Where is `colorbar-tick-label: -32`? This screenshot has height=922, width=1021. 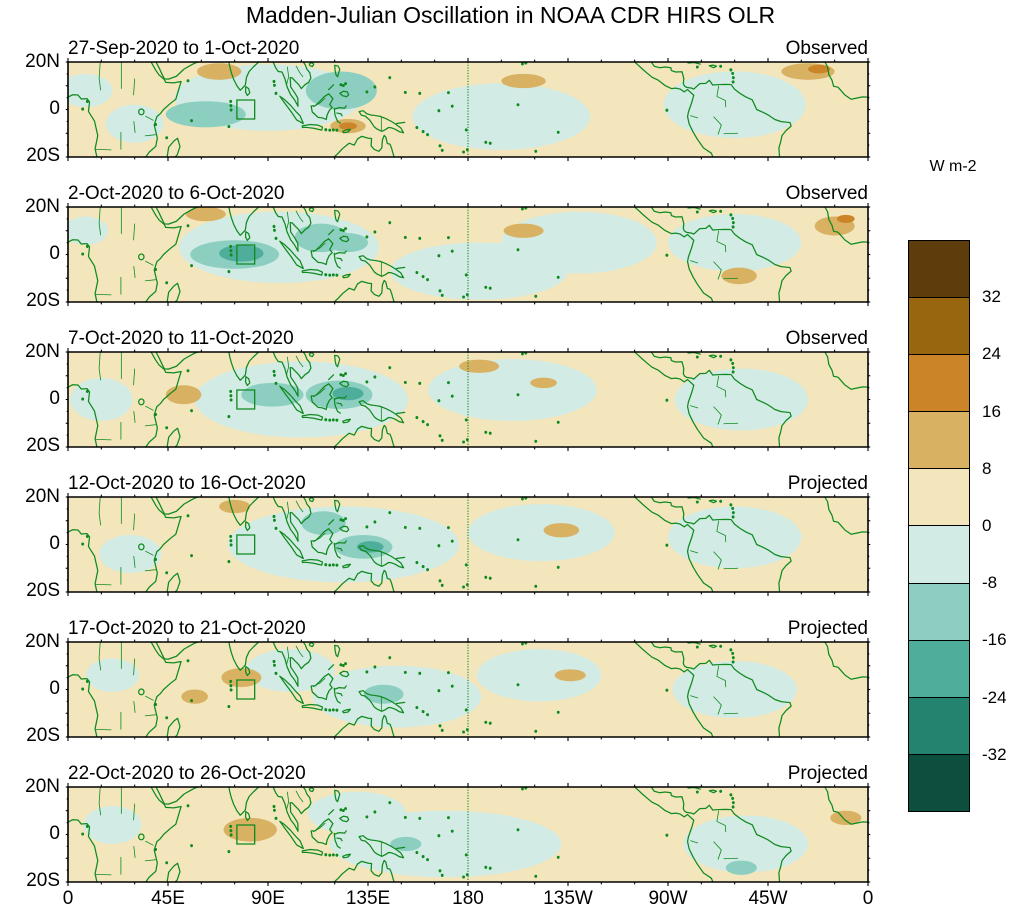
colorbar-tick-label: -32 is located at coordinates (994, 754).